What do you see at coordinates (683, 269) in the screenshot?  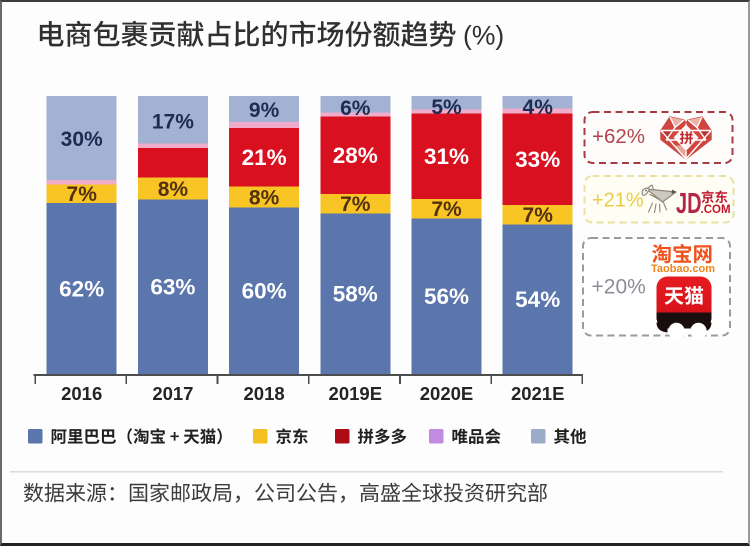 I see `svg-text: Taobao.com` at bounding box center [683, 269].